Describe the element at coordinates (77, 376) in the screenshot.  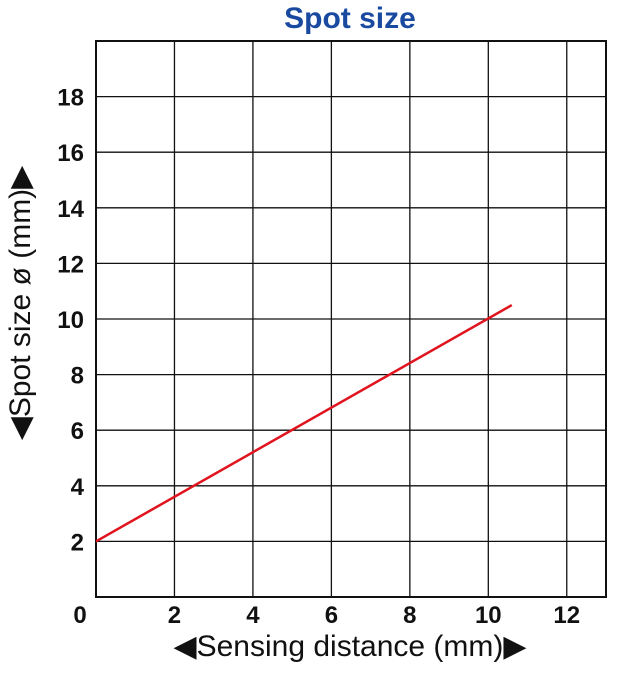
I see `y-tick-label: 8` at that location.